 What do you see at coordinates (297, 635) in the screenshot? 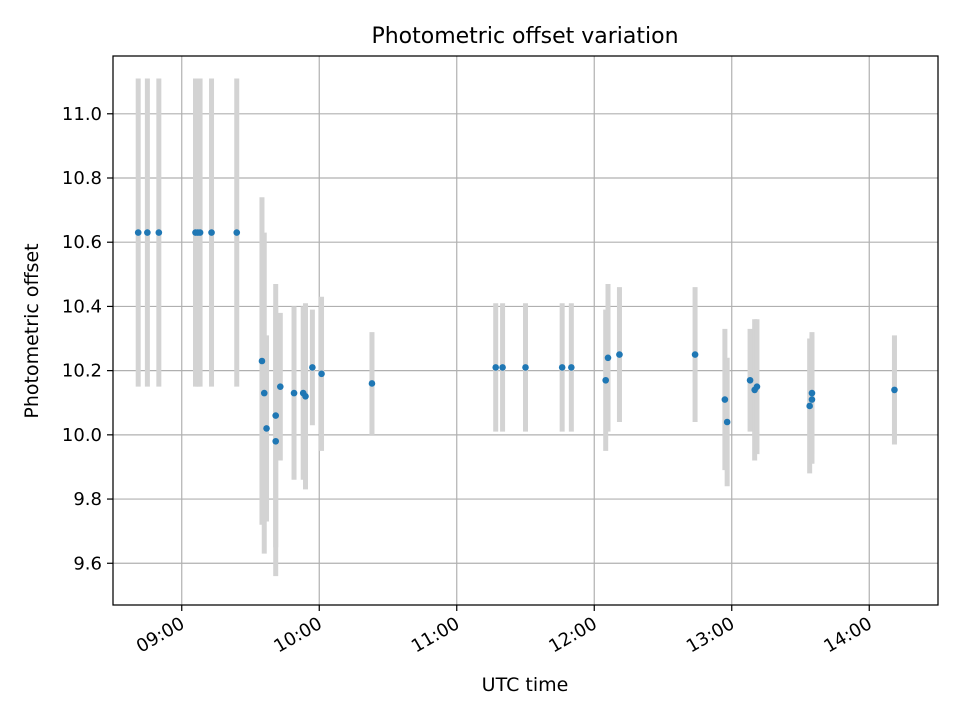
I see `x-tick-label: 10:00` at bounding box center [297, 635].